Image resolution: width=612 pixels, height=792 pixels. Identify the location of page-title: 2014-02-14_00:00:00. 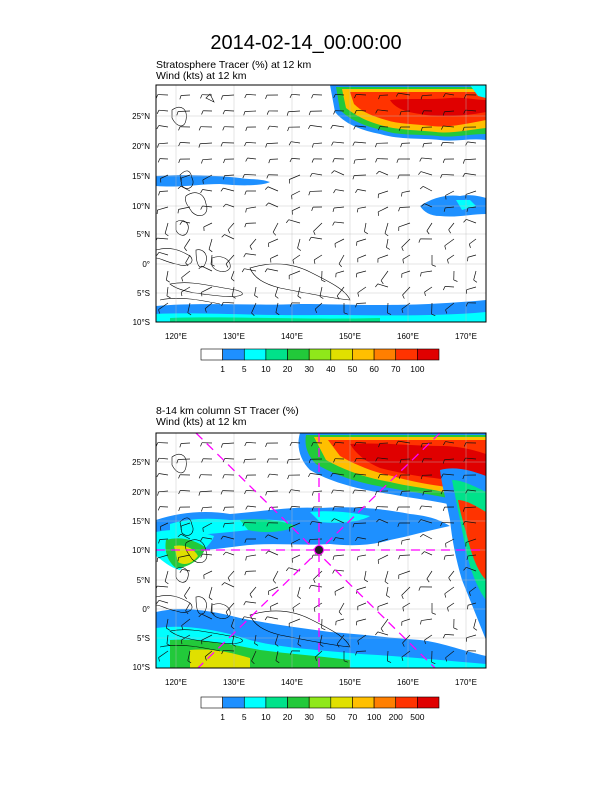
(306, 43).